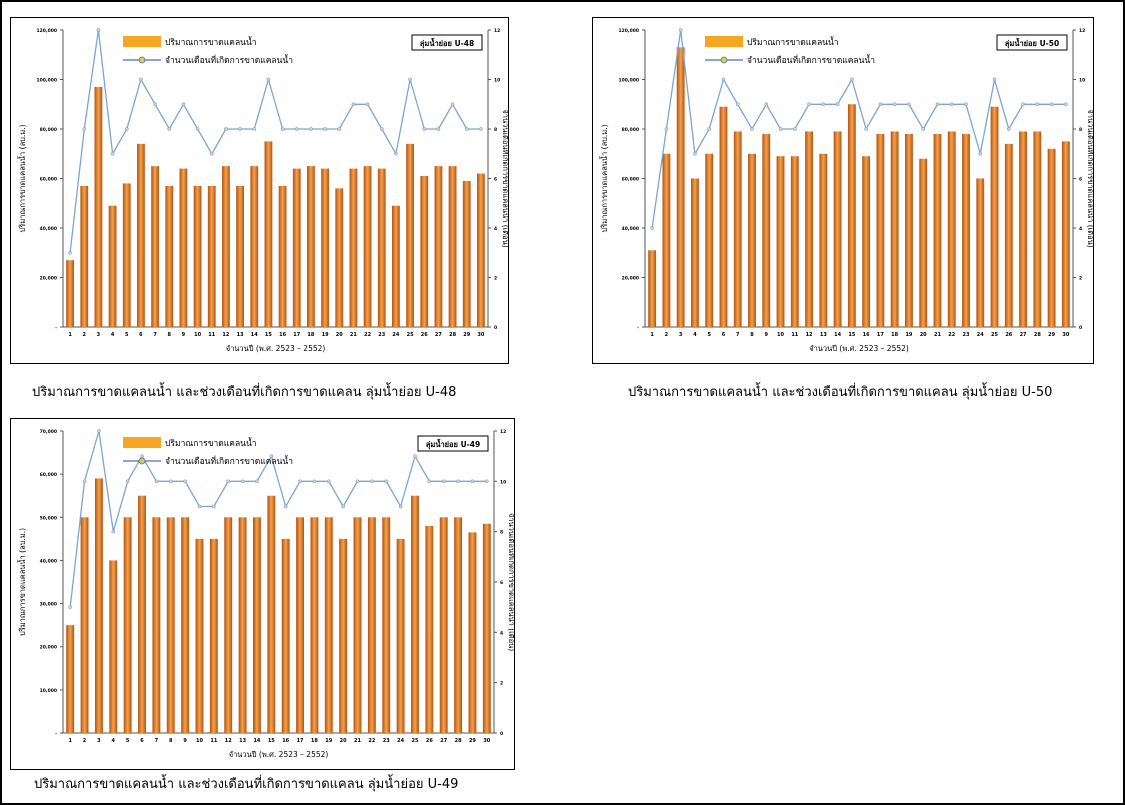 This screenshot has height=805, width=1125. Describe the element at coordinates (142, 60) in the screenshot. I see `c0-legend-swatch-marker` at that location.